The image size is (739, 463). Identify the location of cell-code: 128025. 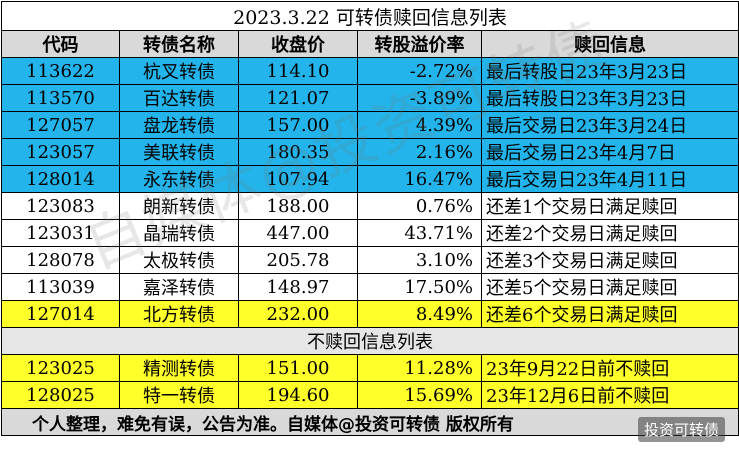
(60, 395).